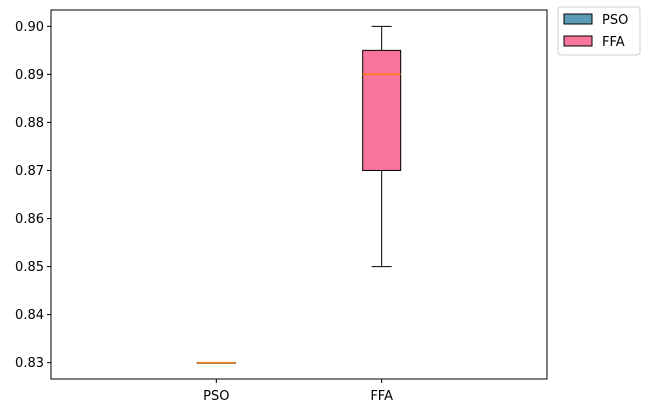  I want to click on x-tick-label-ffa: FFA, so click(381, 396).